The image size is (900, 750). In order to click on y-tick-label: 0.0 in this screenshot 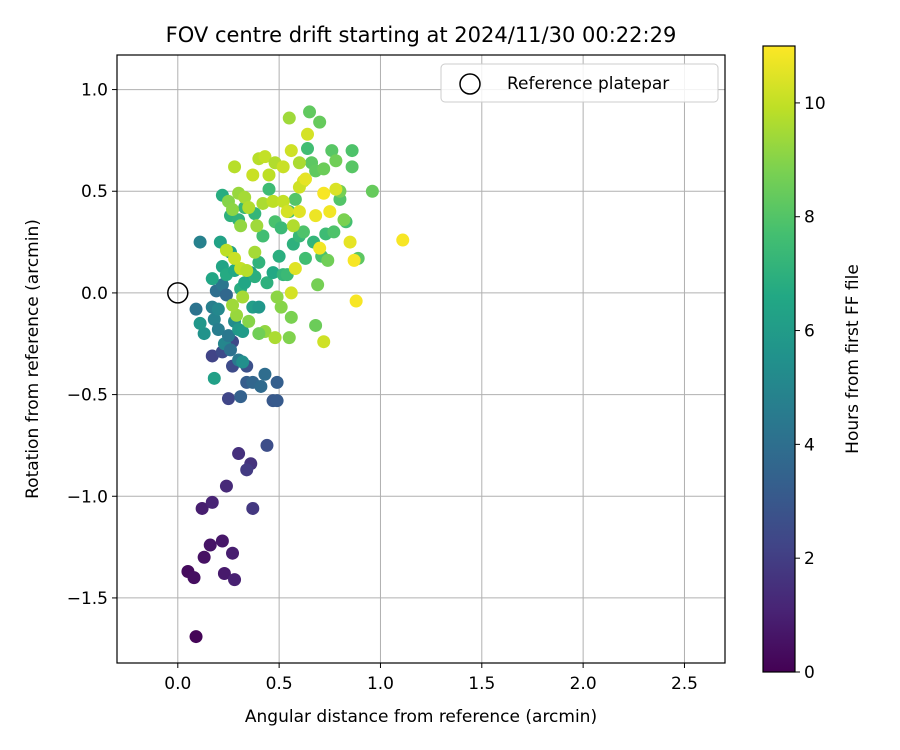, I will do `click(94, 294)`.